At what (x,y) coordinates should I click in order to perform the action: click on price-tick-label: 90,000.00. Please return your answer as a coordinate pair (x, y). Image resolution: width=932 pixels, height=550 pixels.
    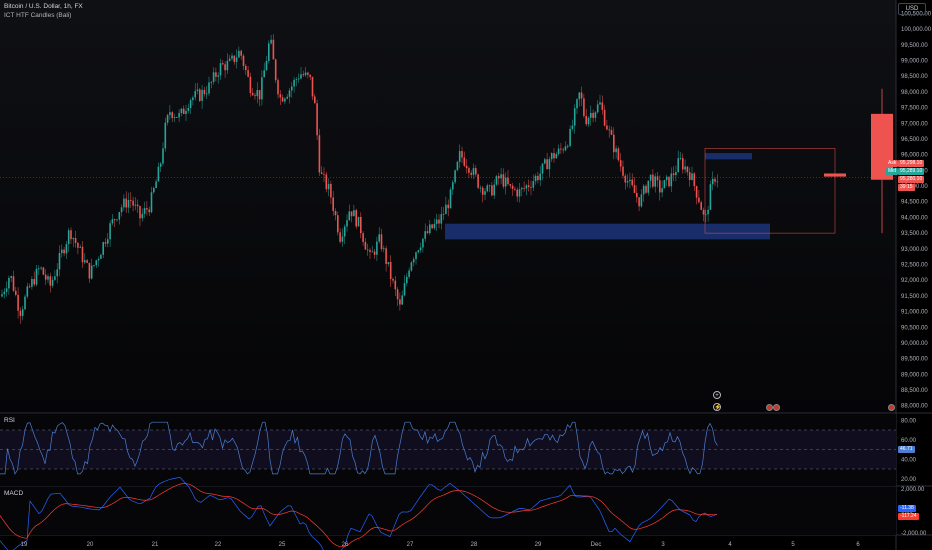
    Looking at the image, I should click on (914, 344).